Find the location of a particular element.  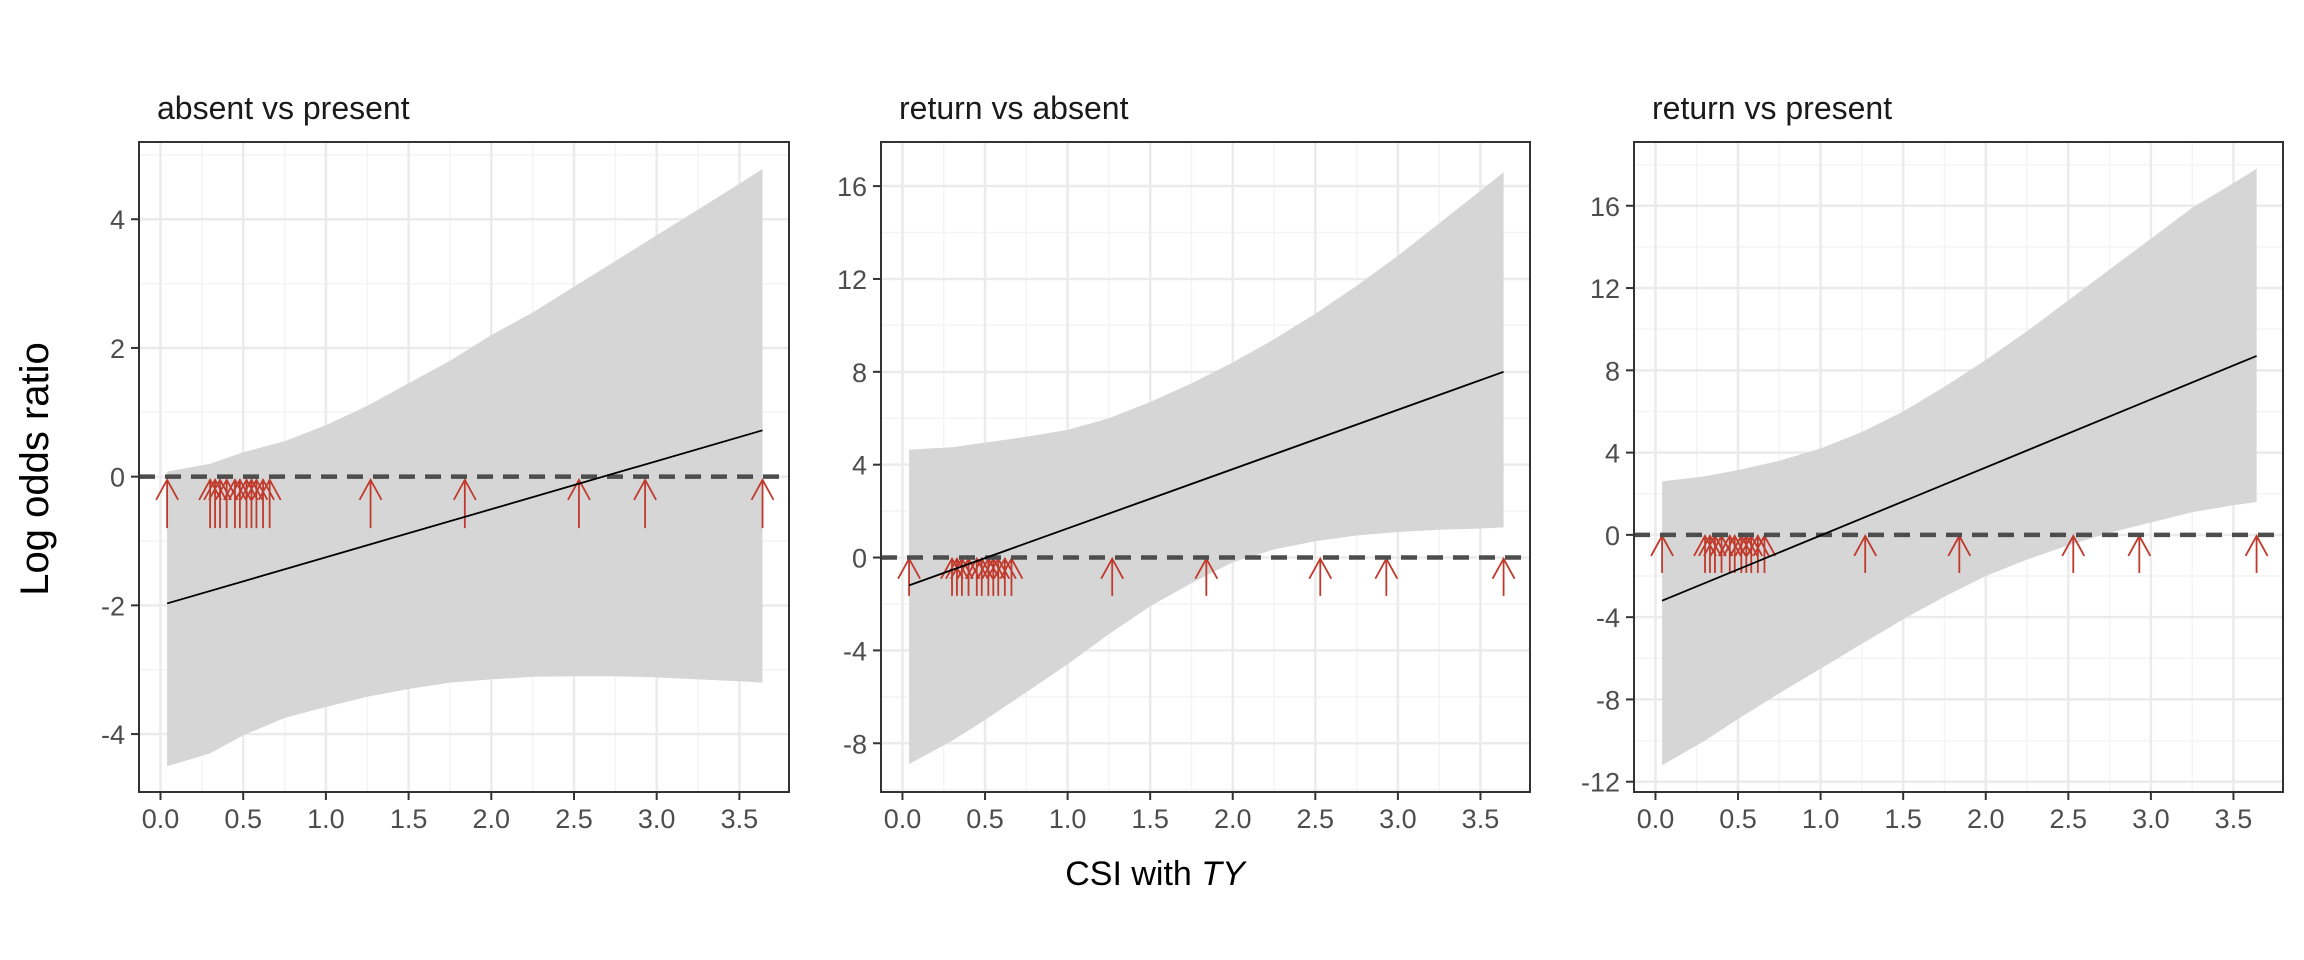

x-axis-title: CSI with TY is located at coordinates (1156, 874).